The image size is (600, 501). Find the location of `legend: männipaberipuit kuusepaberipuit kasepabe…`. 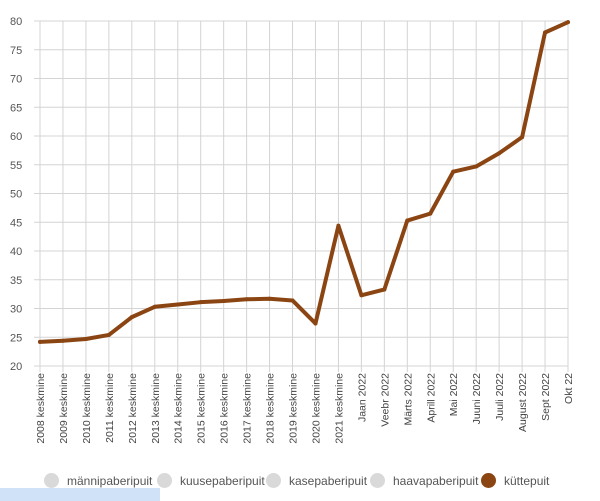

legend: männipaberipuit kuusepaberipuit kasepabe… is located at coordinates (300, 480).